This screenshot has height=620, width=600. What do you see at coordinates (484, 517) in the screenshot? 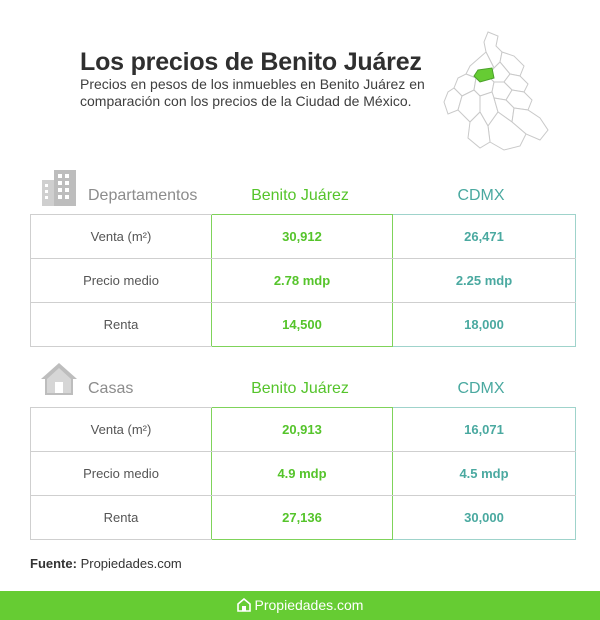
I see `cdmx-value: 30,000` at bounding box center [484, 517].